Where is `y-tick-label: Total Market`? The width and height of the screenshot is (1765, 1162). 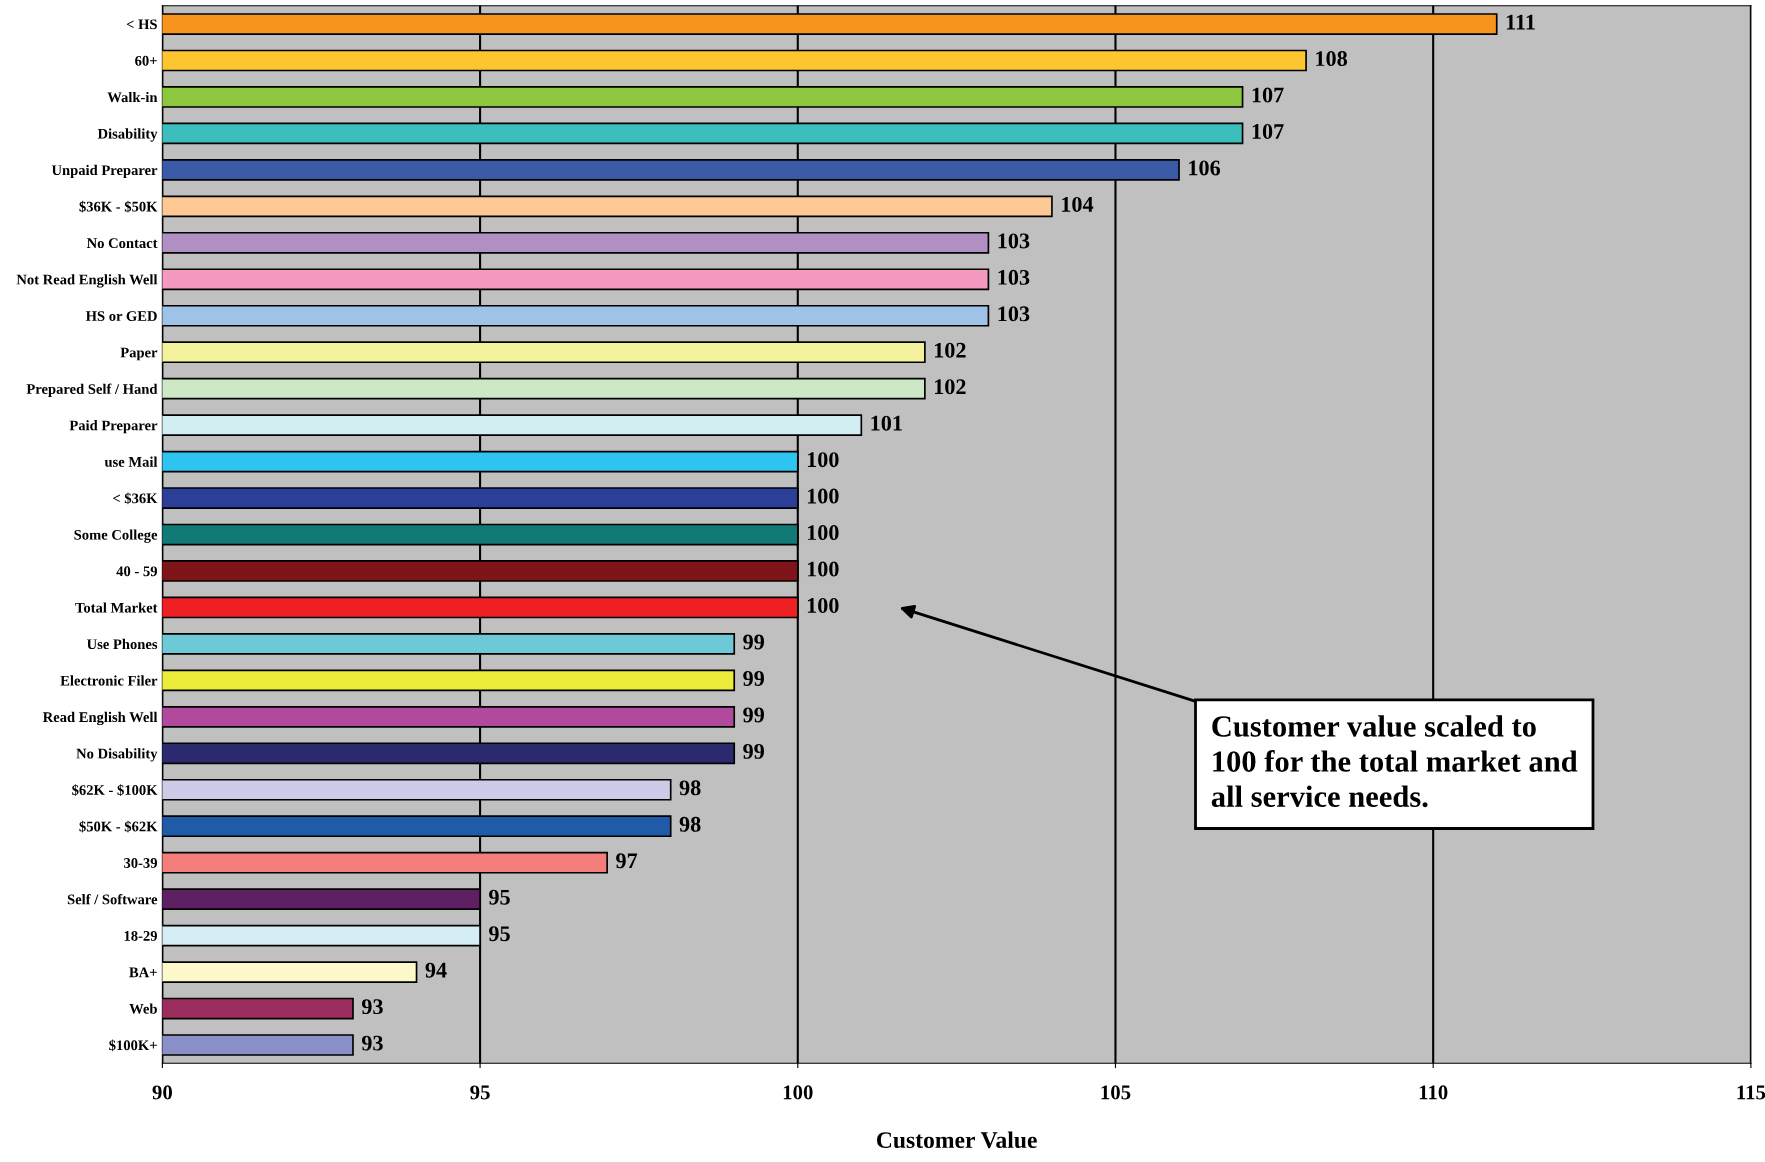
y-tick-label: Total Market is located at coordinates (116, 607).